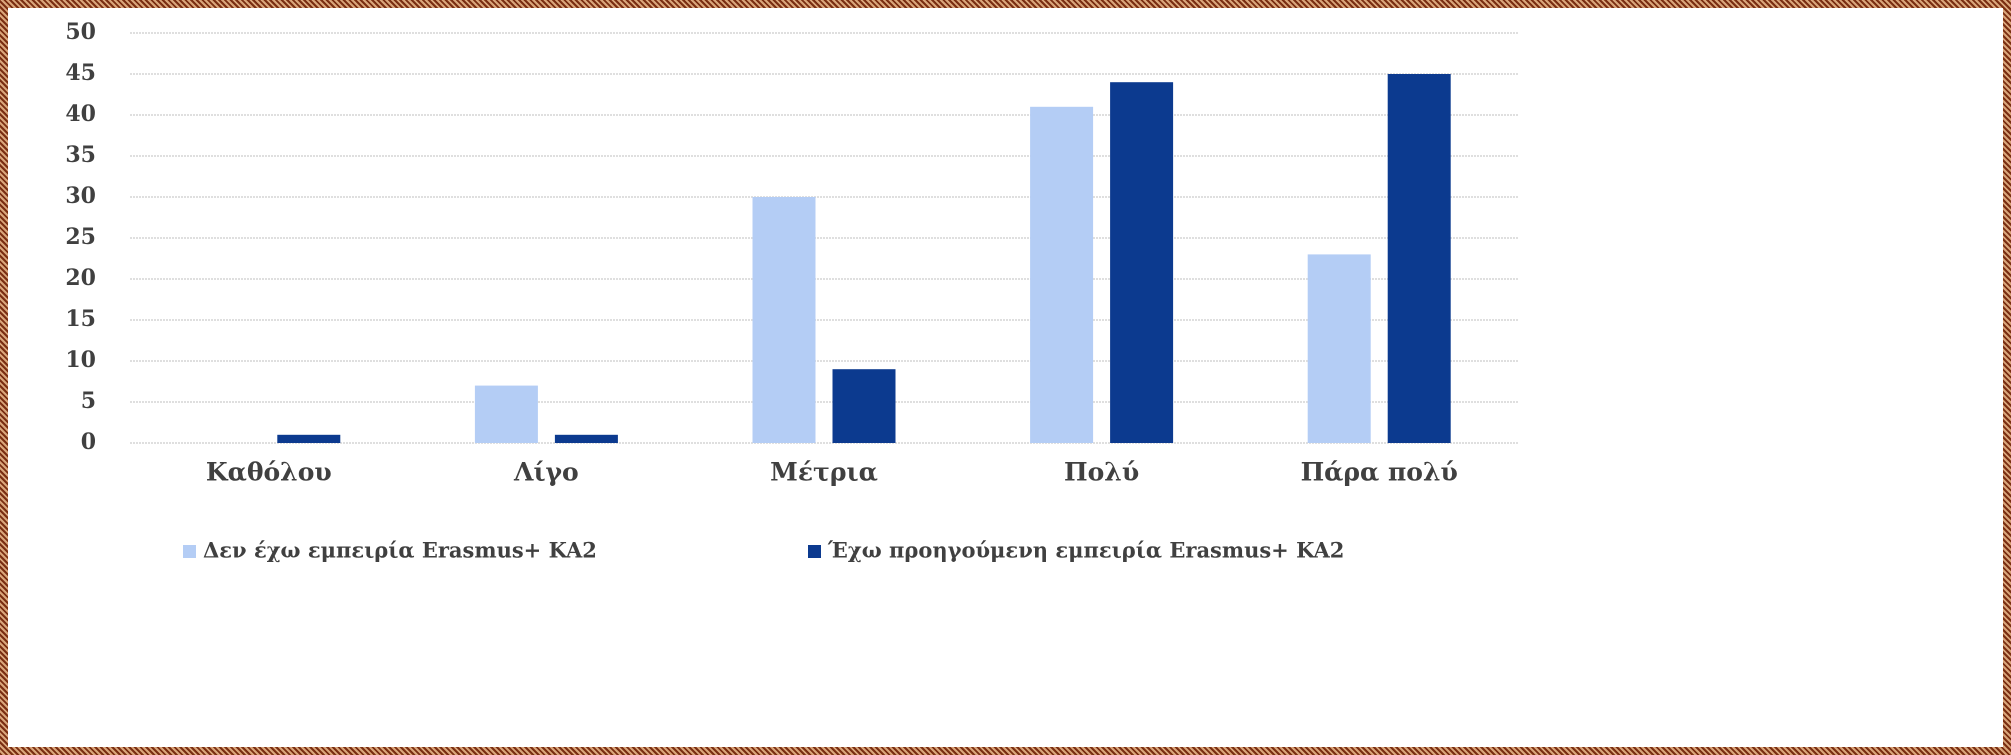 The image size is (2011, 755). Describe the element at coordinates (80, 32) in the screenshot. I see `y-tick-label: 50` at that location.